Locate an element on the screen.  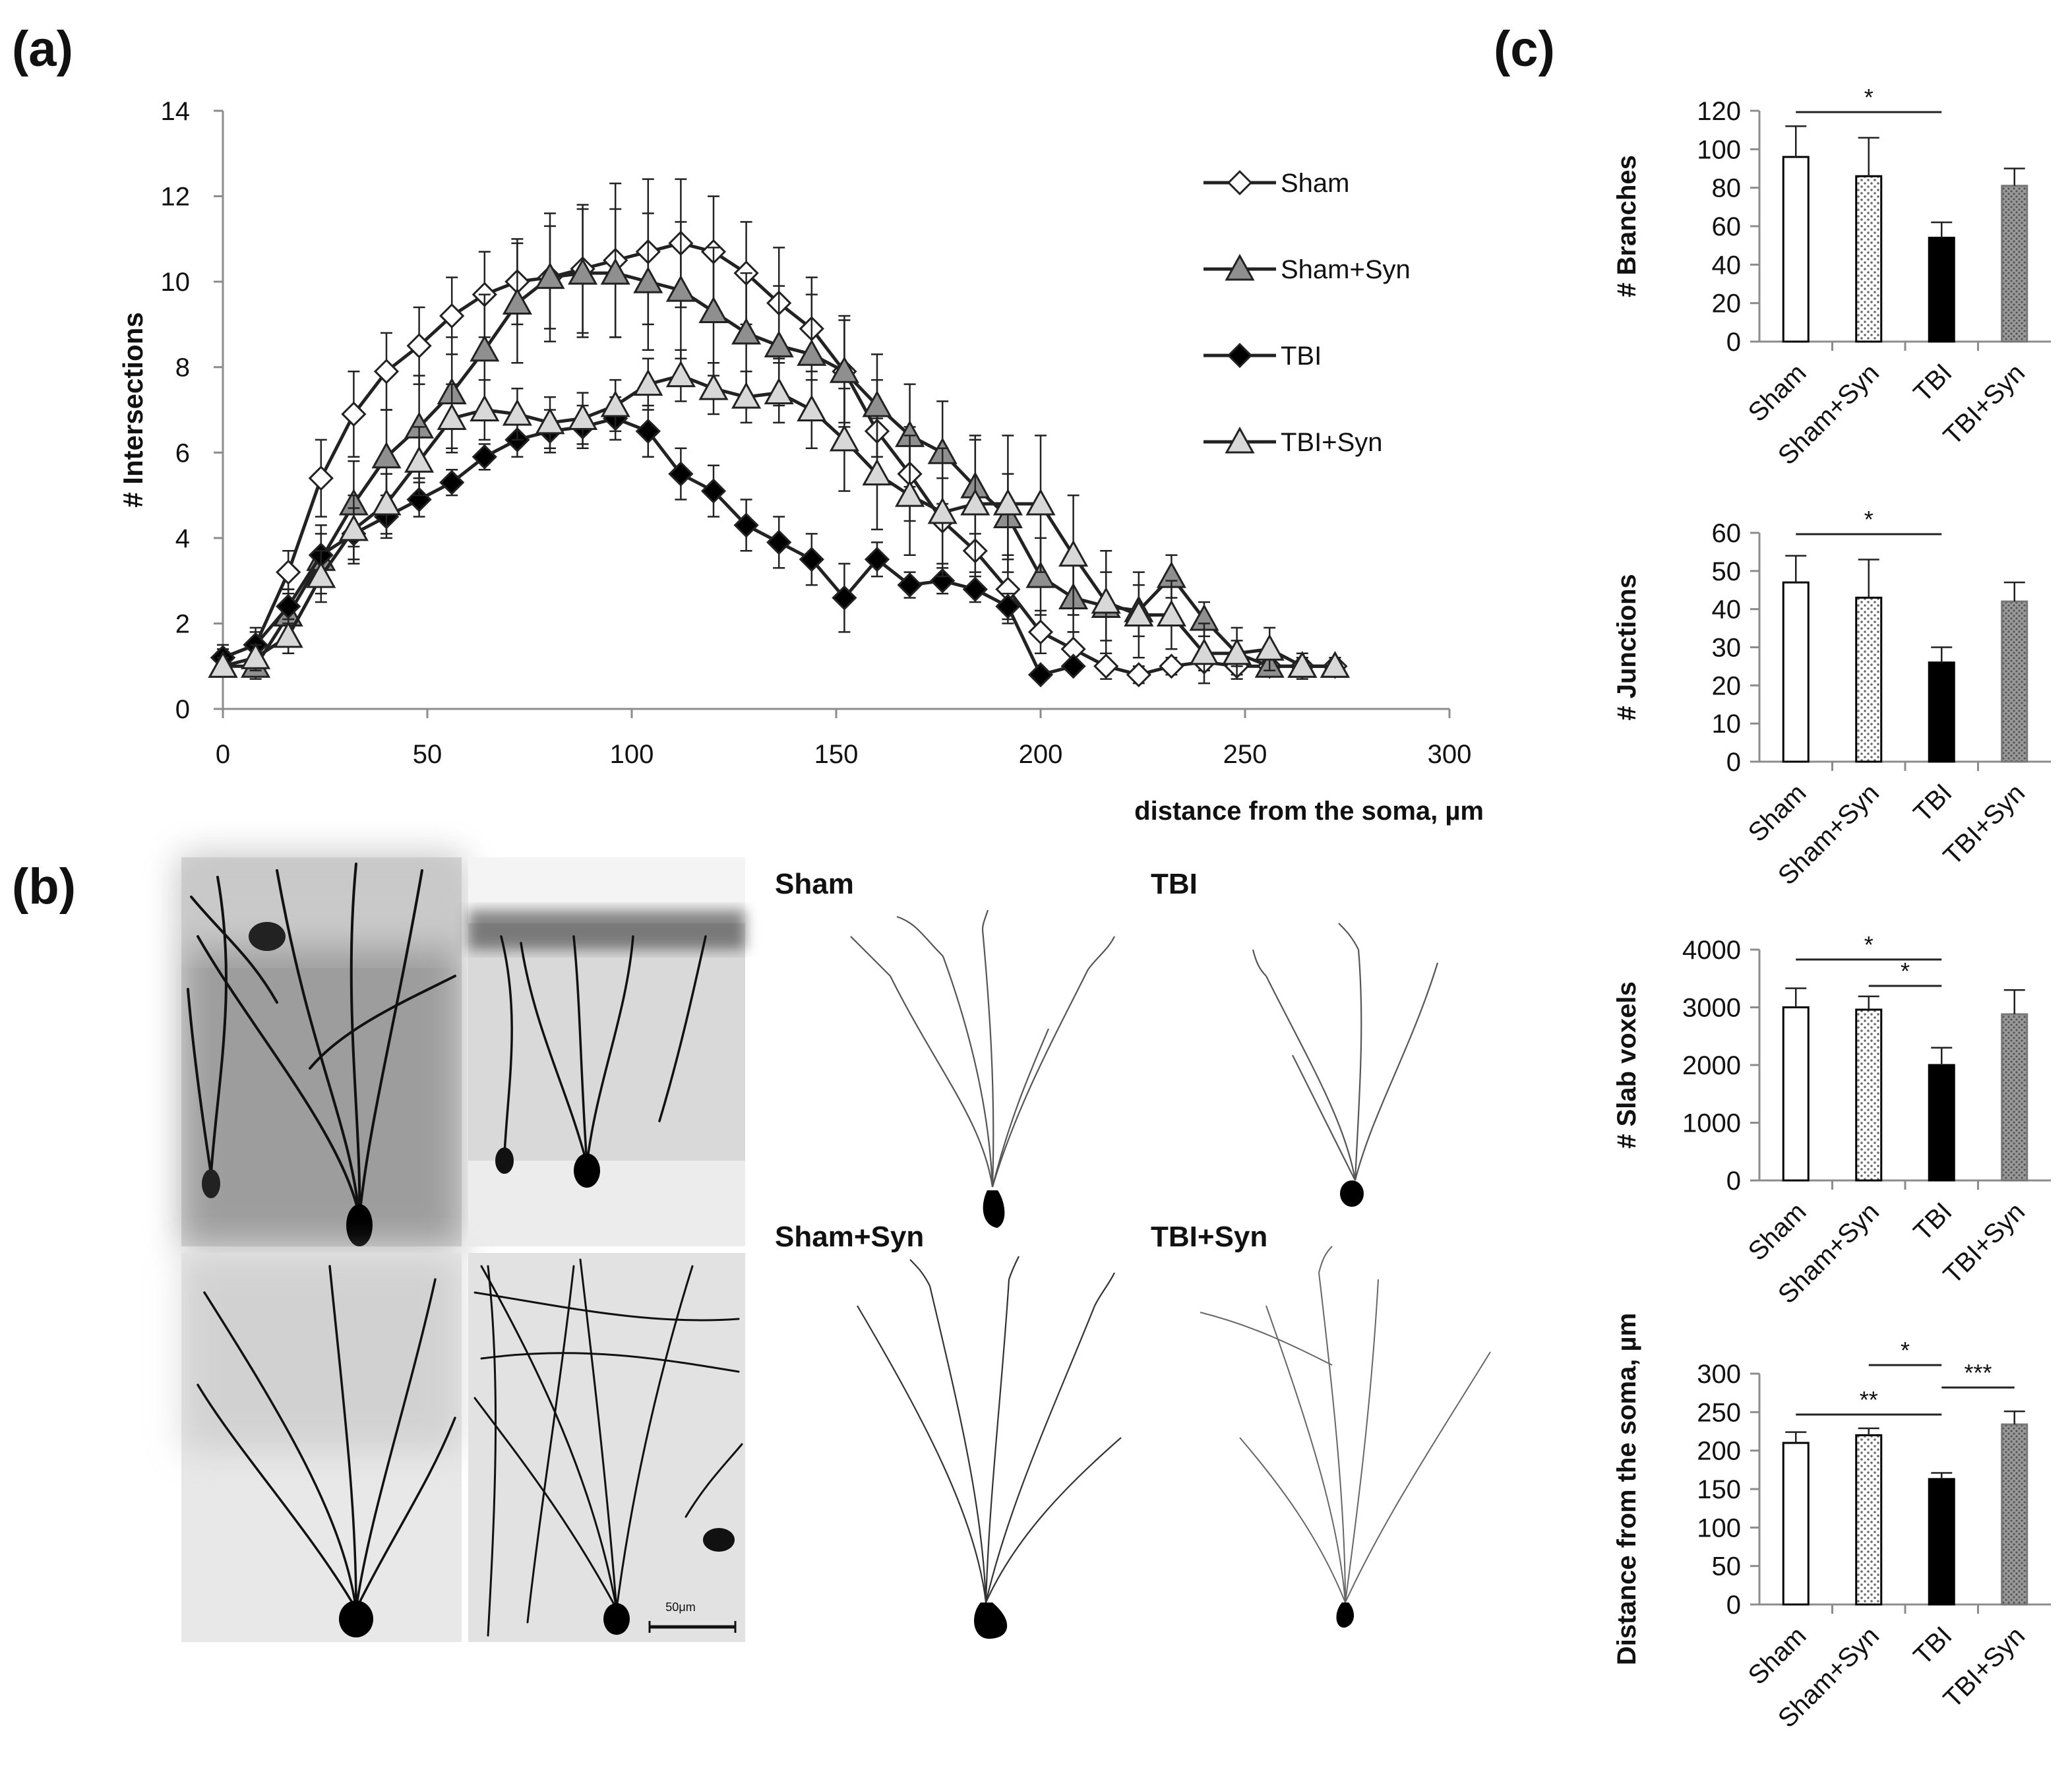
y-tick-label: 100 is located at coordinates (1719, 1527).